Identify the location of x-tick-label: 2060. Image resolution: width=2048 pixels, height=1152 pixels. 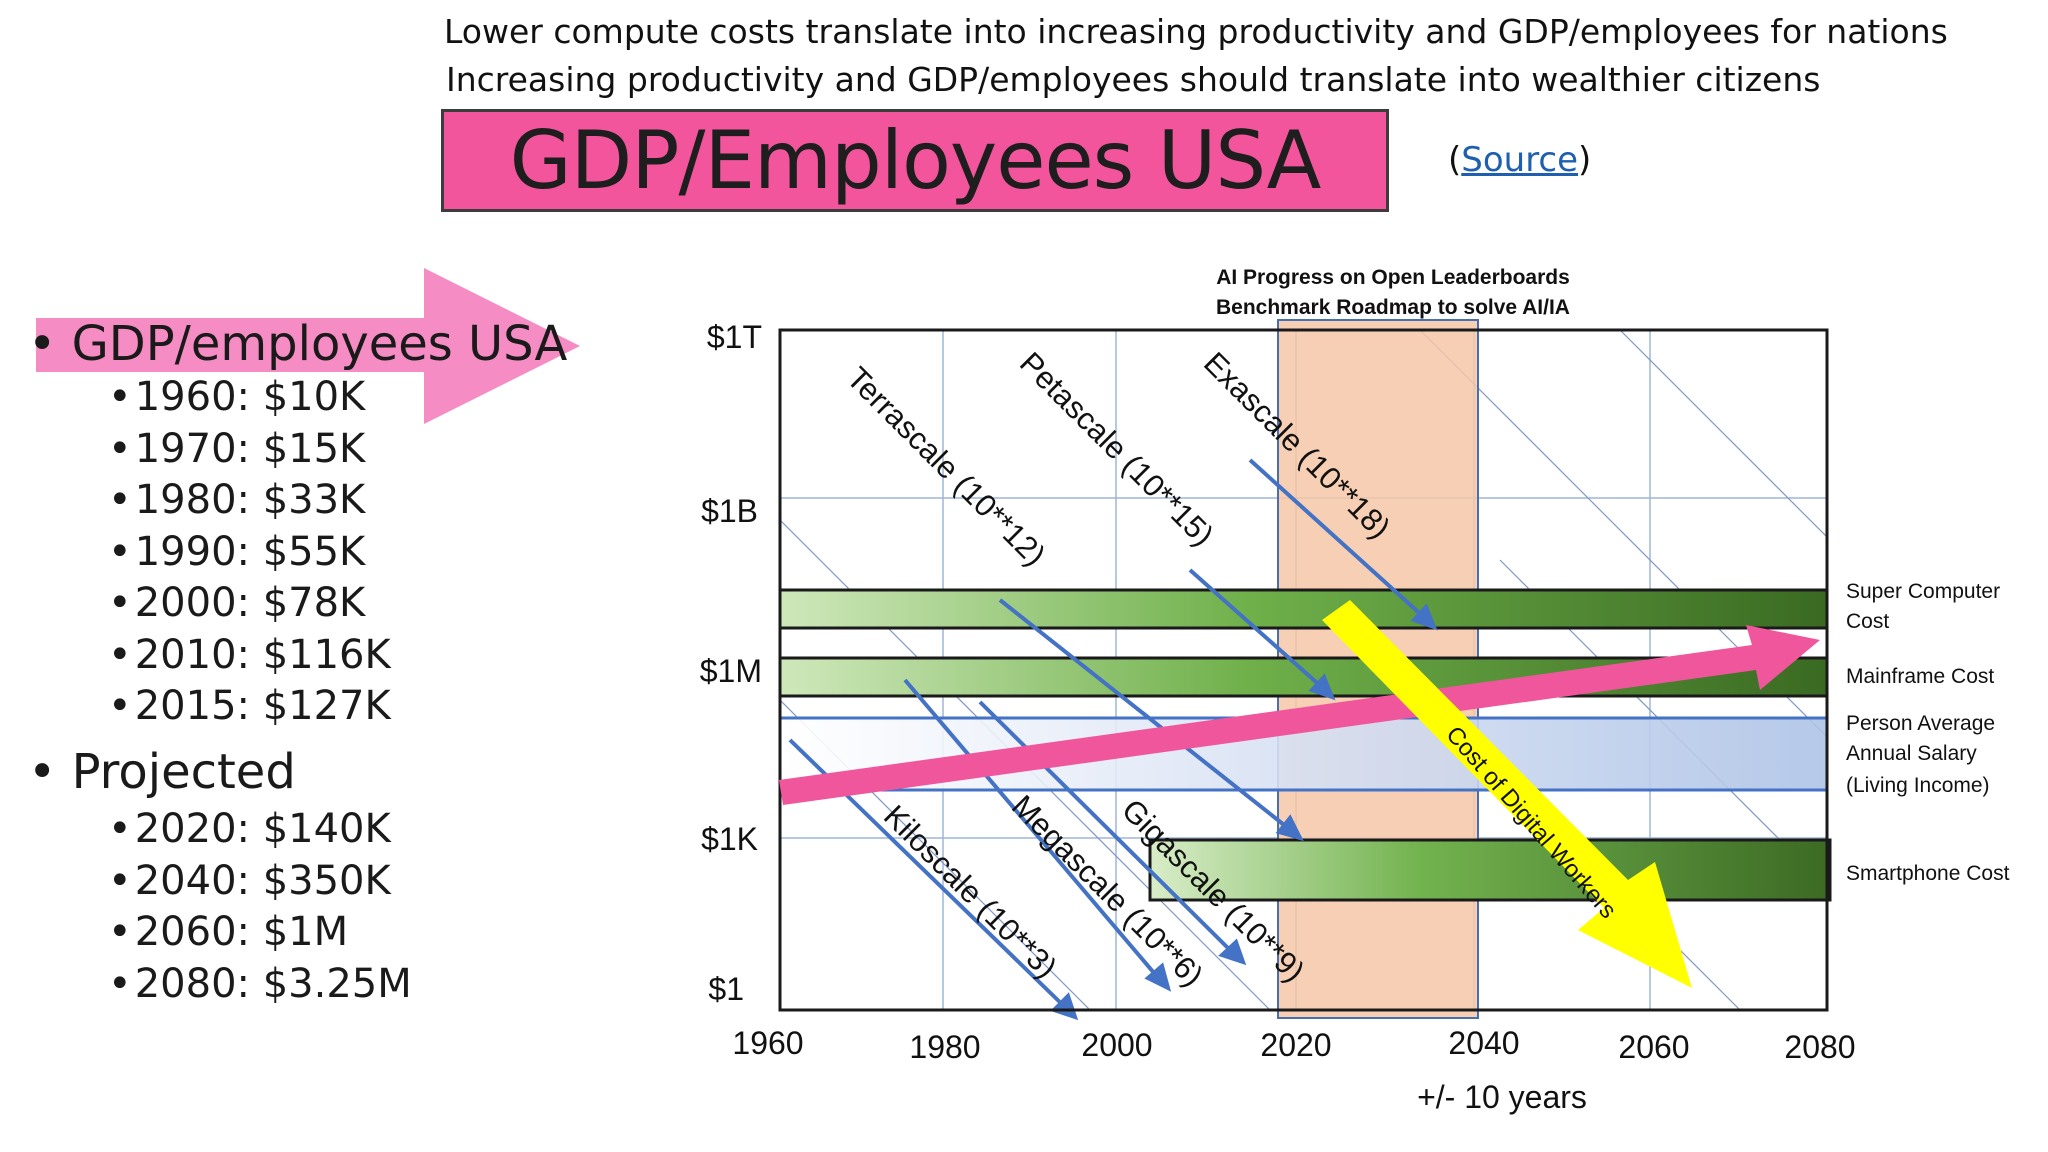
(1653, 1047).